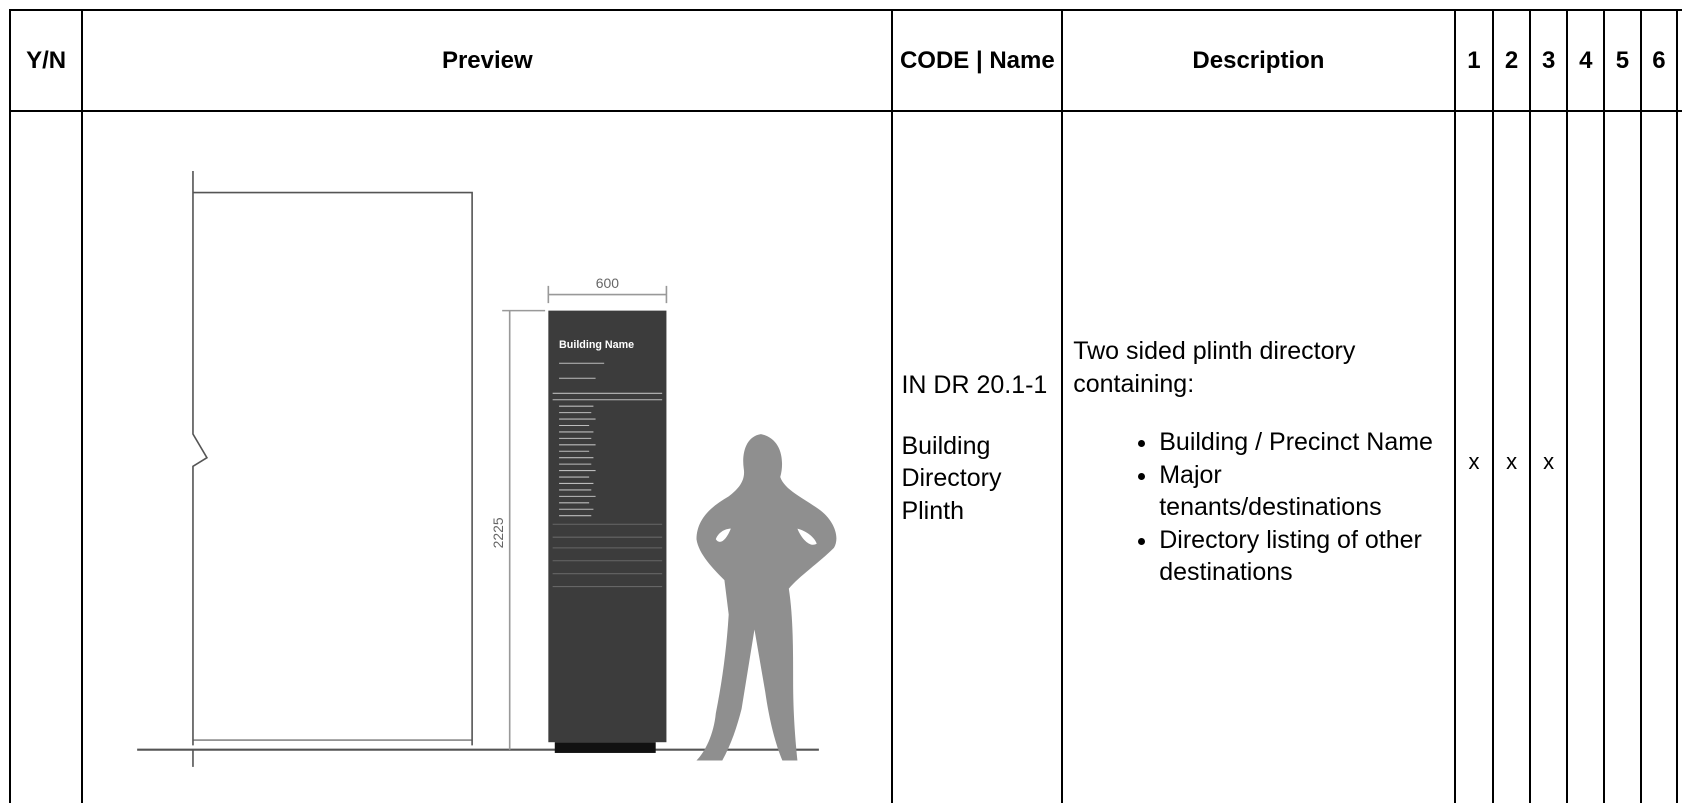 This screenshot has height=803, width=1682. I want to click on description-item: Directory listing of other destinations, so click(1304, 556).